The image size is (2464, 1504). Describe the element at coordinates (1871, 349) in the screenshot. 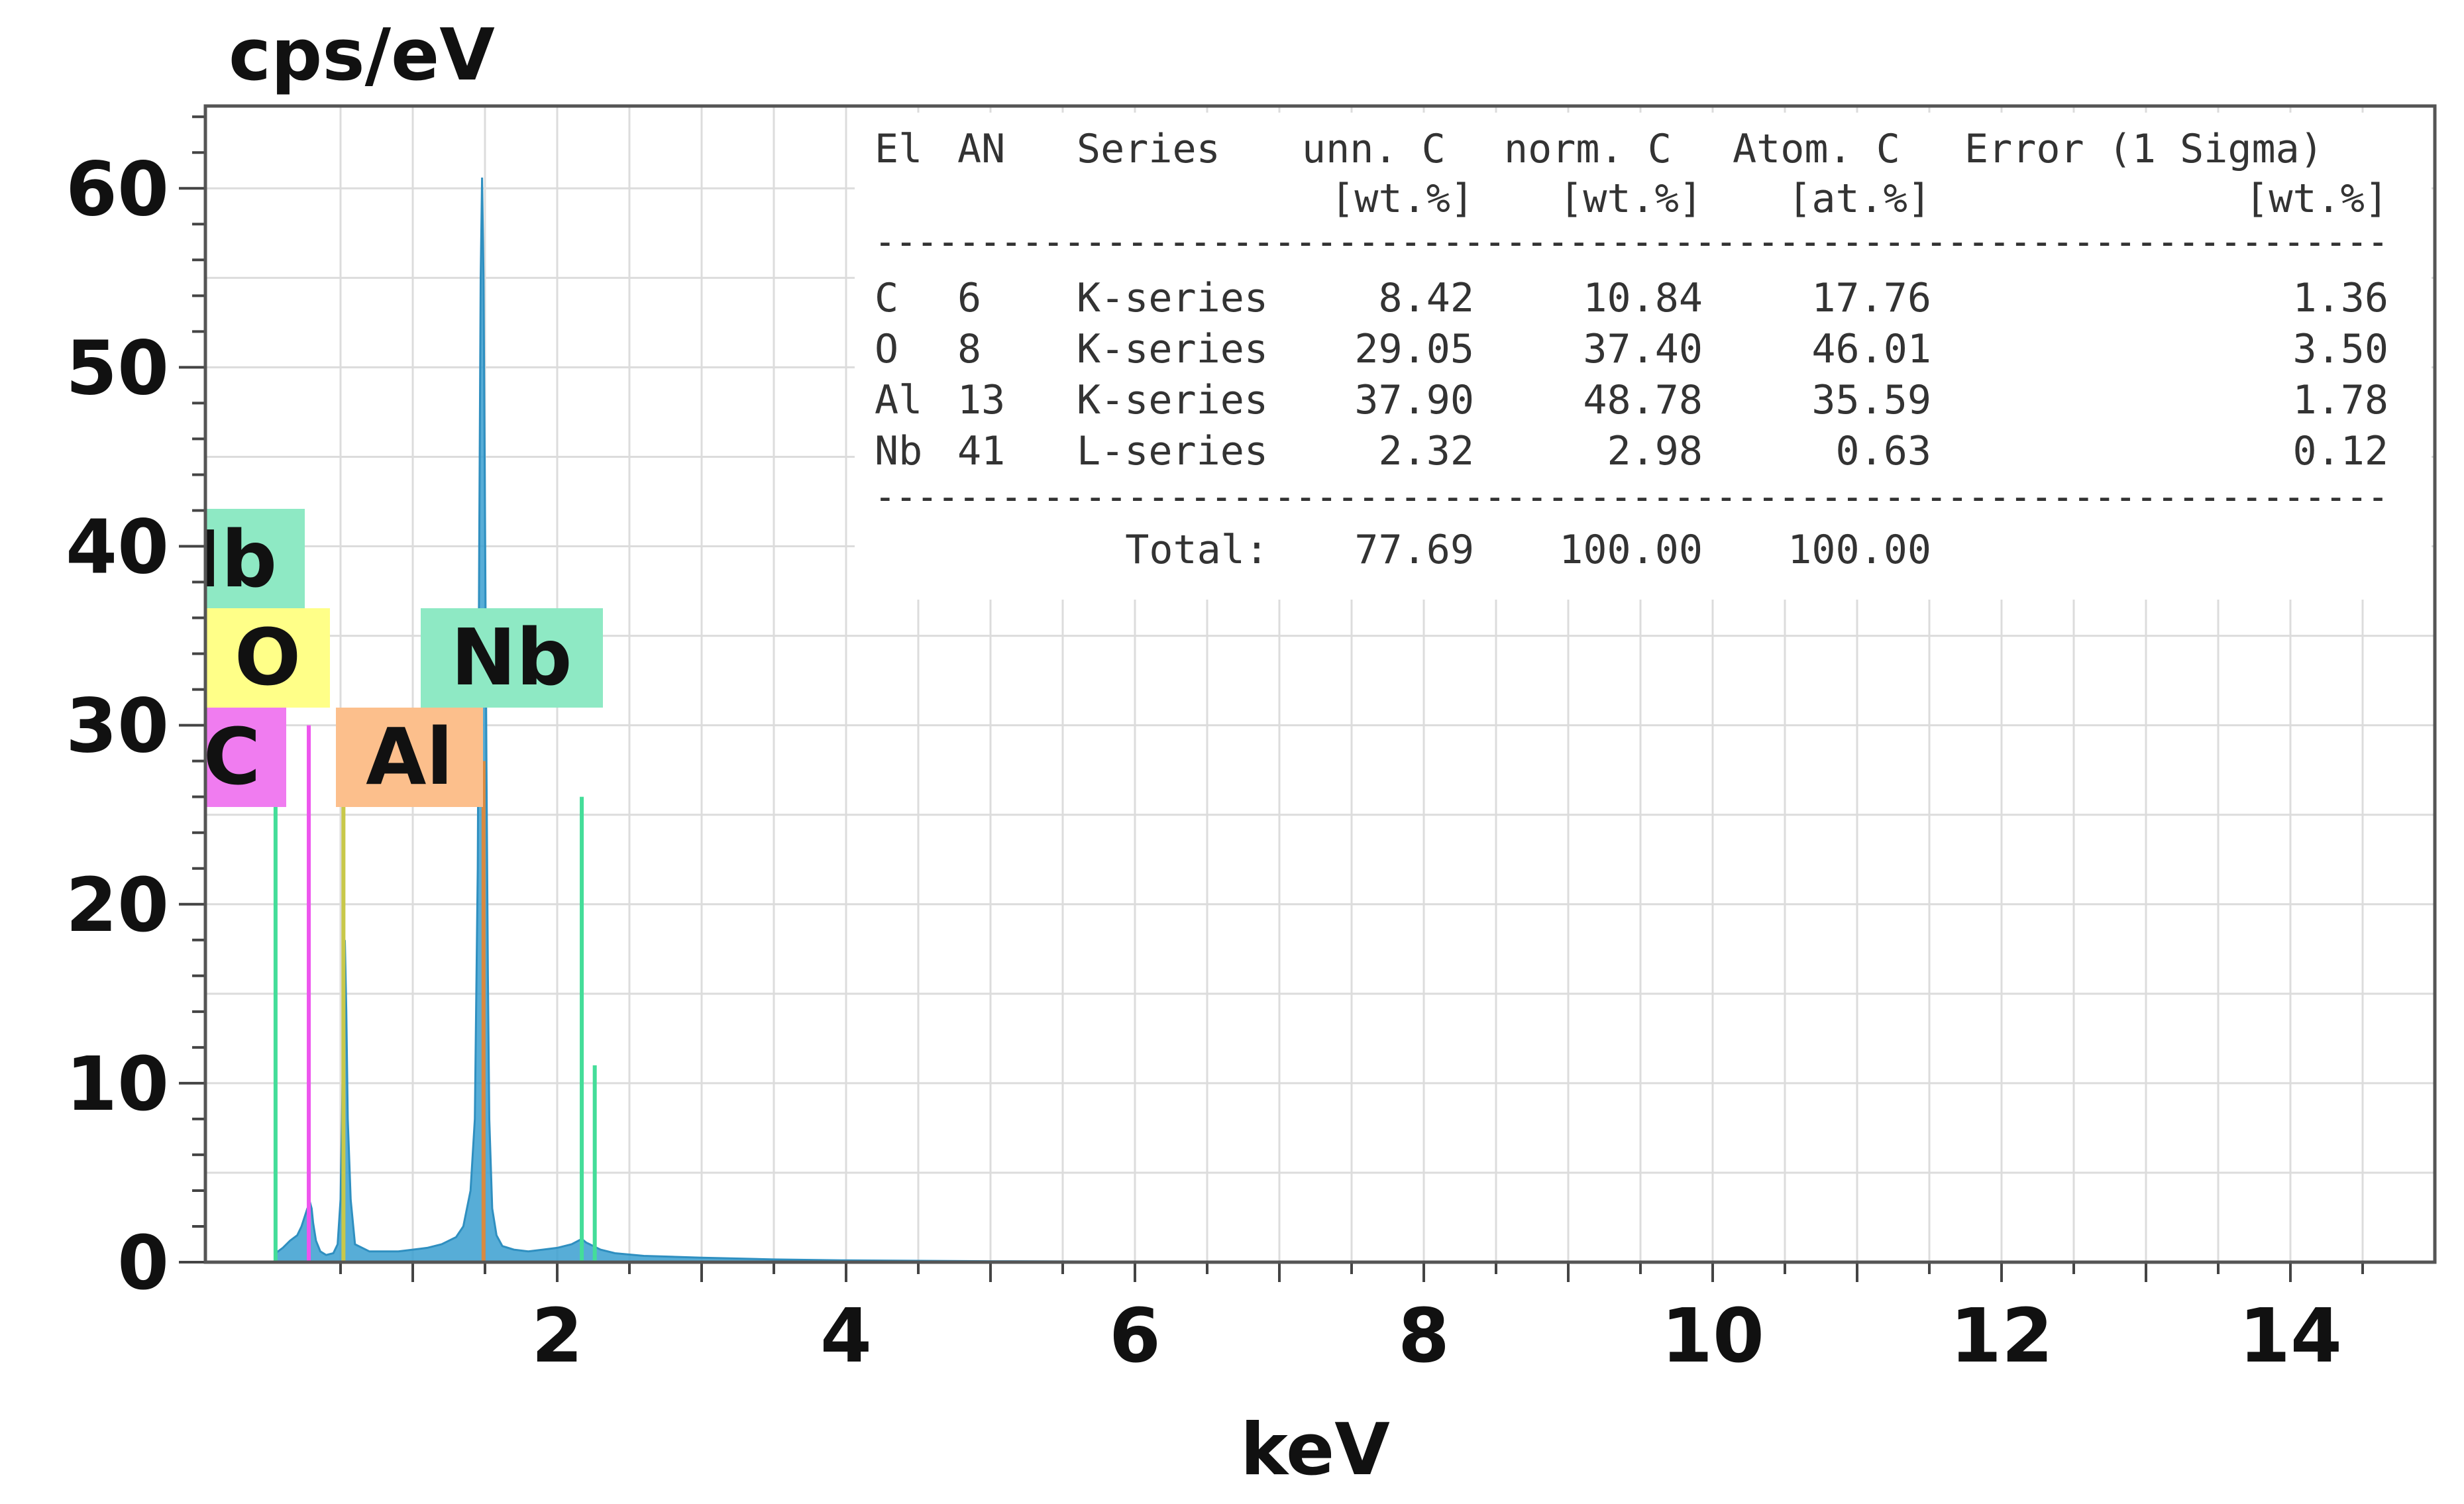

I see `table-cell: 46.01` at that location.